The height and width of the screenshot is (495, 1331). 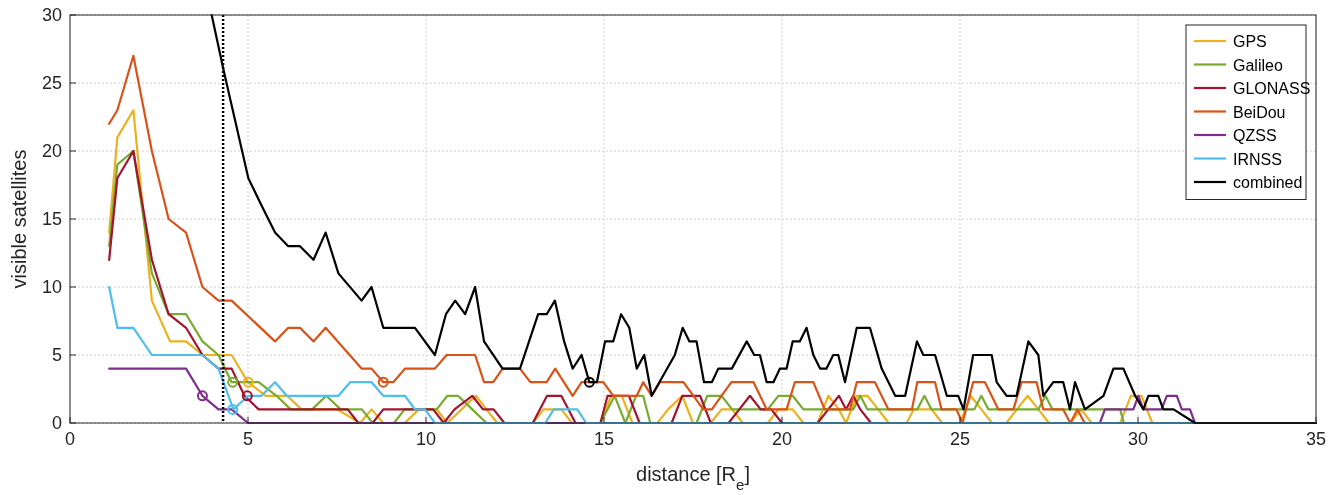 I want to click on y-axis-title: visible satellites, so click(x=19, y=219).